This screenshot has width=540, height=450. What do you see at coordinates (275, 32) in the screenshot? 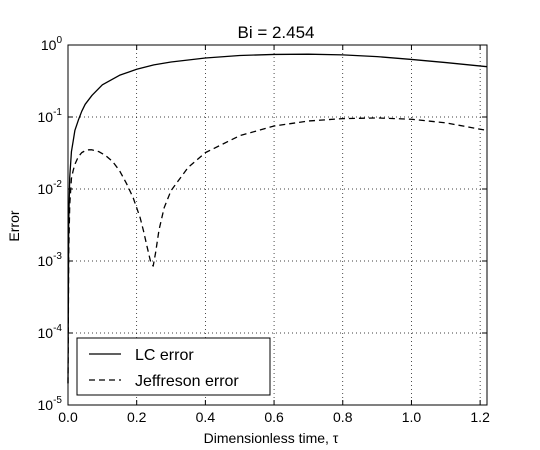
I see `chart-title: Bi = 2.454` at bounding box center [275, 32].